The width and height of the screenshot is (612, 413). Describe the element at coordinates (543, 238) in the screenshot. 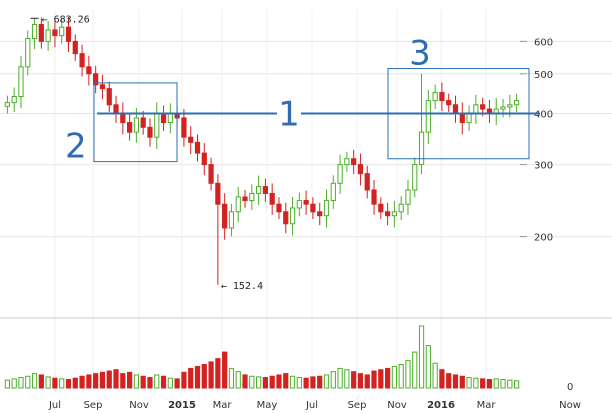

I see `y-tick-200: 200` at that location.